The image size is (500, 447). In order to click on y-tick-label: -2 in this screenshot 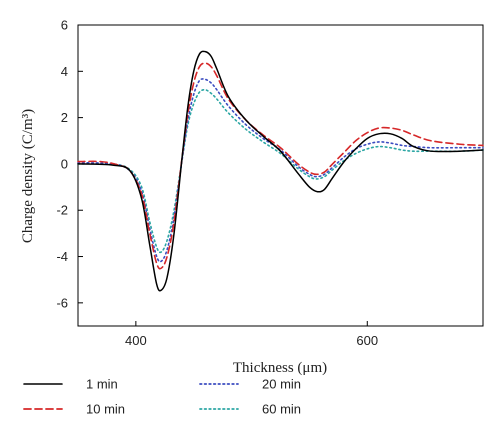, I will do `click(62, 210)`.